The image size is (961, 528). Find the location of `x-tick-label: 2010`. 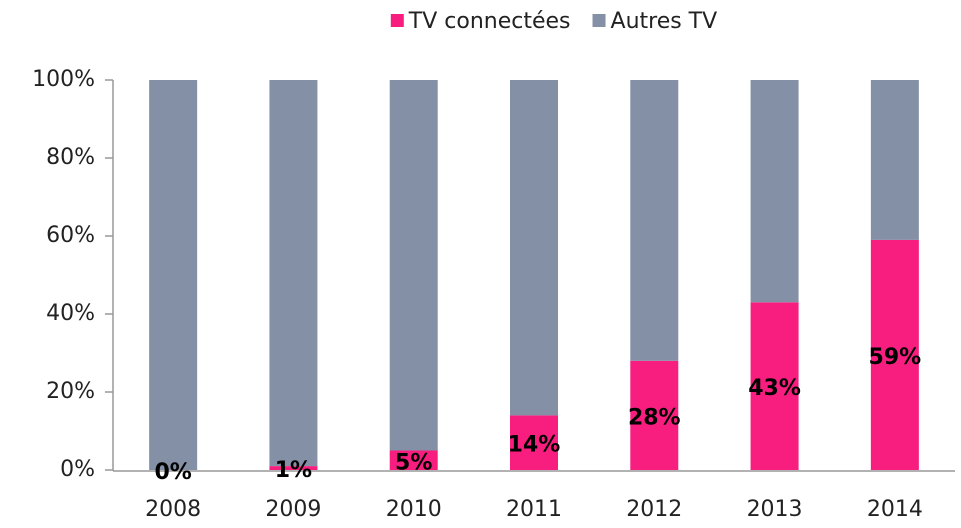

x-tick-label: 2010 is located at coordinates (414, 509).